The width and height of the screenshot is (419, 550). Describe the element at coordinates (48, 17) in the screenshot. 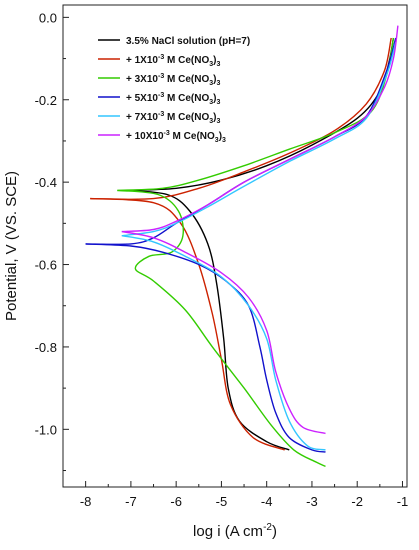

I see `y-tick-label: 0.0` at that location.